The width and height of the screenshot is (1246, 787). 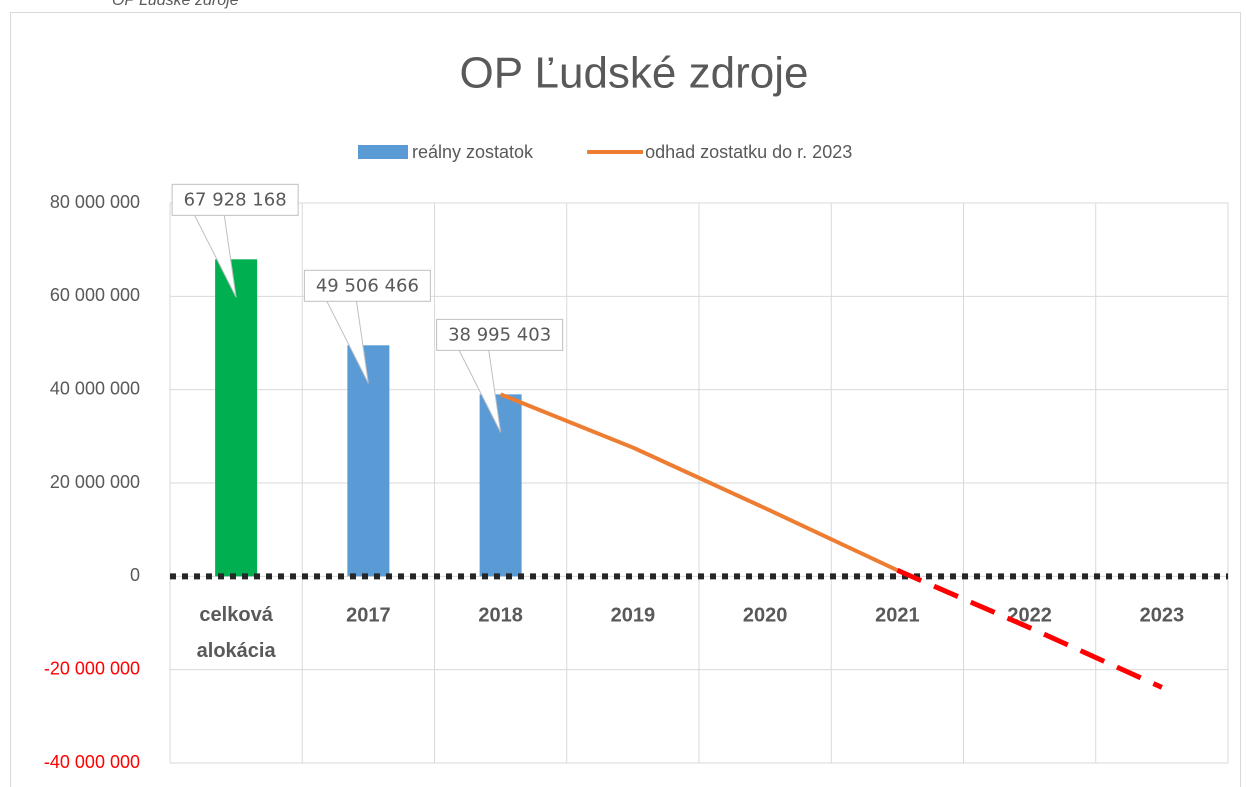 I want to click on legend-label: odhad zostatku do r. 2023, so click(x=748, y=152).